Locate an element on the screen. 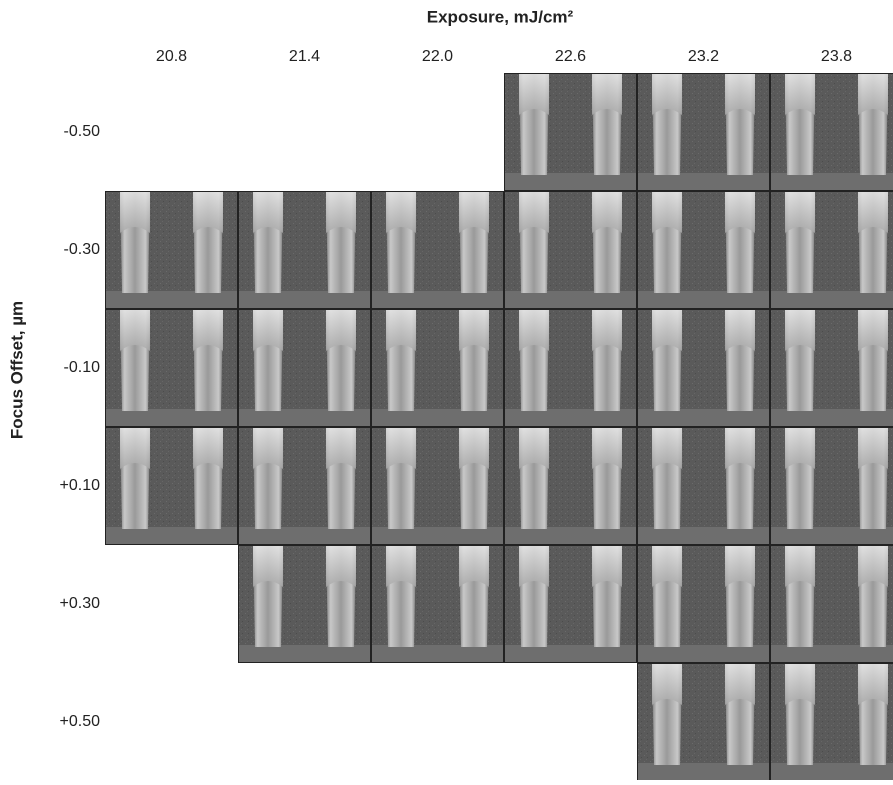 This screenshot has width=893, height=785. column-label: 22.6 is located at coordinates (570, 56).